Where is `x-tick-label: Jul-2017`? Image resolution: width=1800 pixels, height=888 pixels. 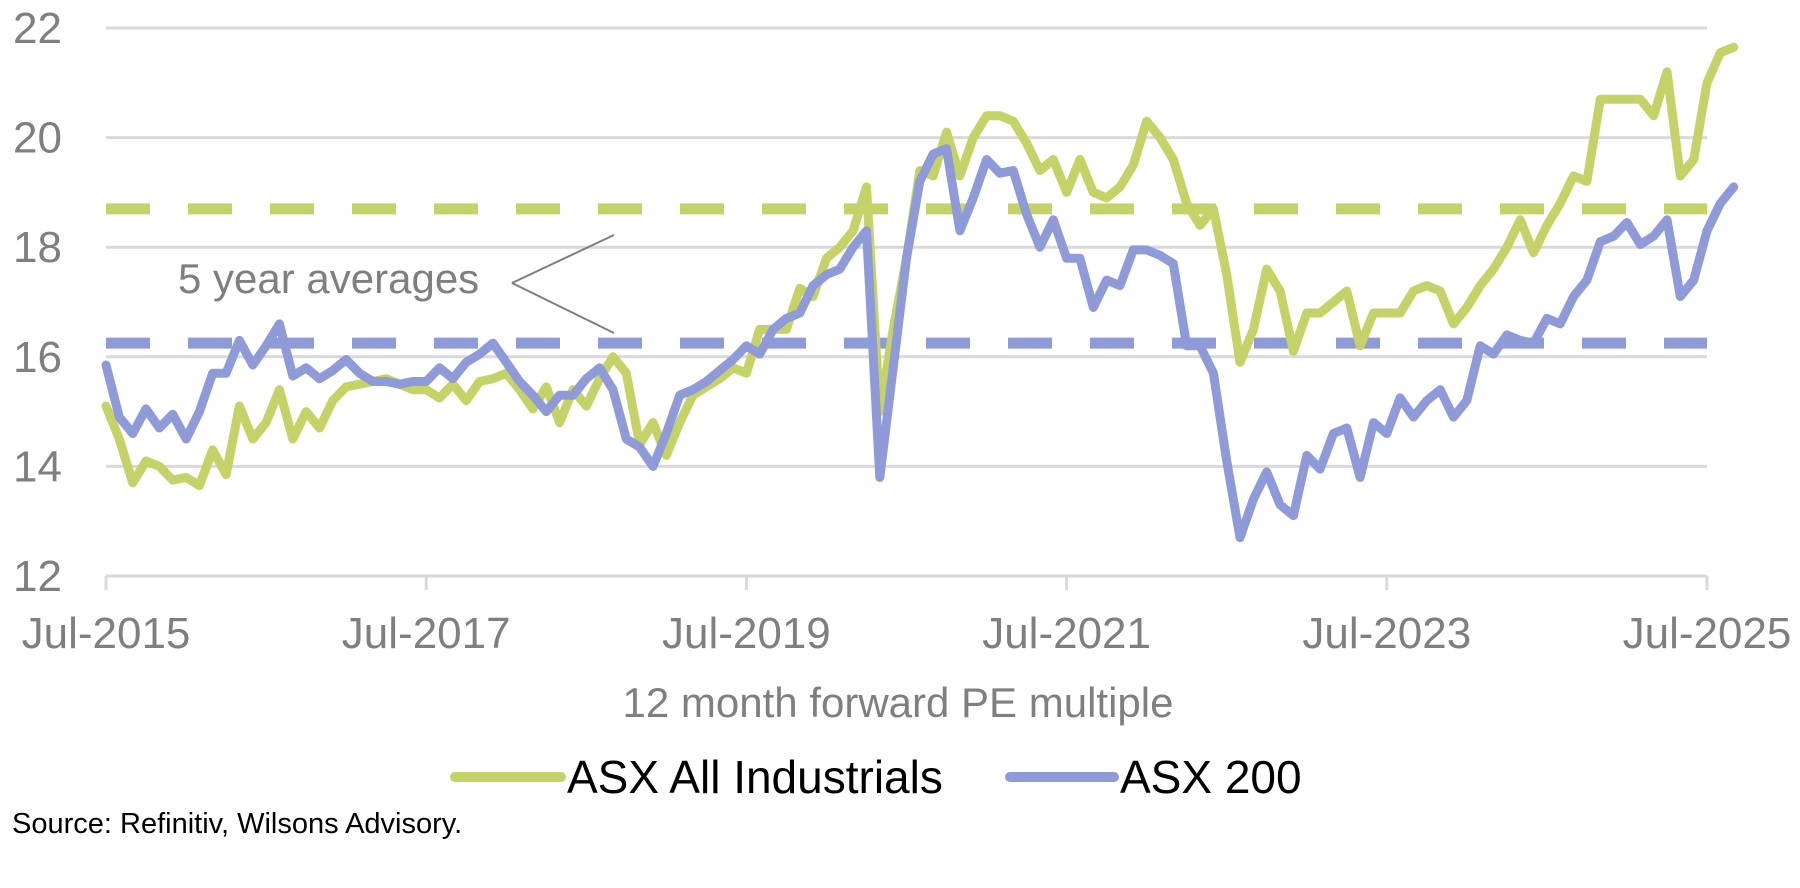 x-tick-label: Jul-2017 is located at coordinates (426, 633).